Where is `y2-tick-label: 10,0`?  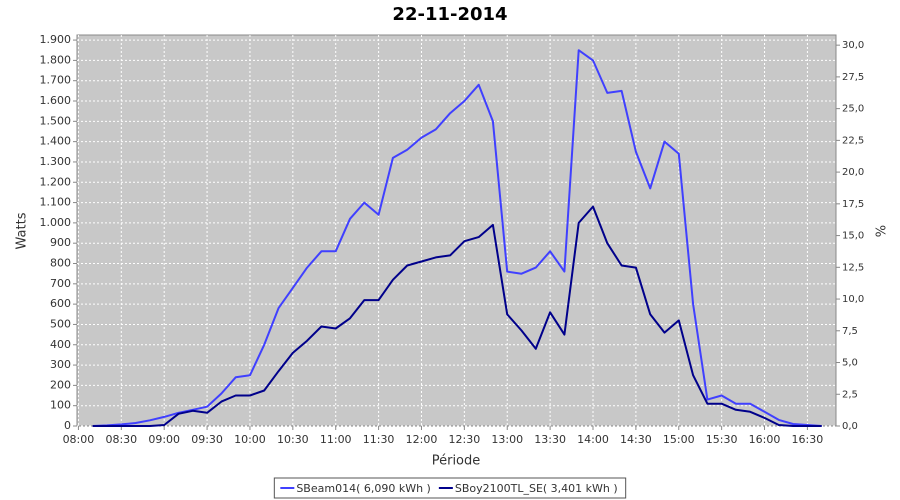 y2-tick-label: 10,0 is located at coordinates (853, 299).